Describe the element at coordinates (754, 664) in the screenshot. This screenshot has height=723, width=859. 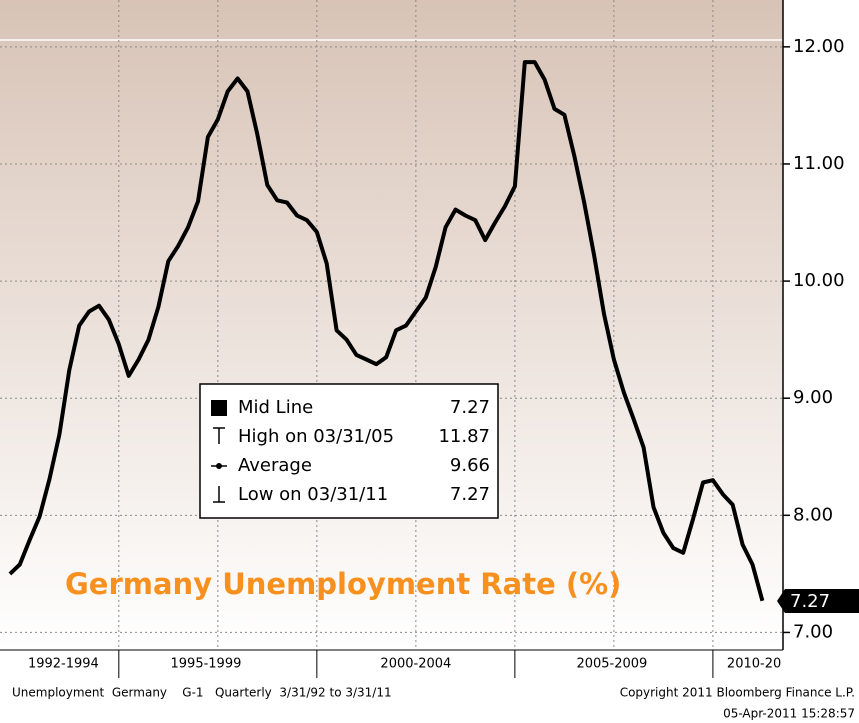
I see `x-tick-label: 2010-20` at that location.